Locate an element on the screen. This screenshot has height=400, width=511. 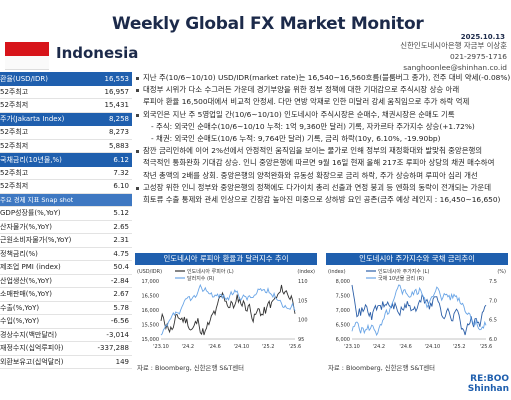
right-axis-label: (%) is located at coordinates (501, 272).